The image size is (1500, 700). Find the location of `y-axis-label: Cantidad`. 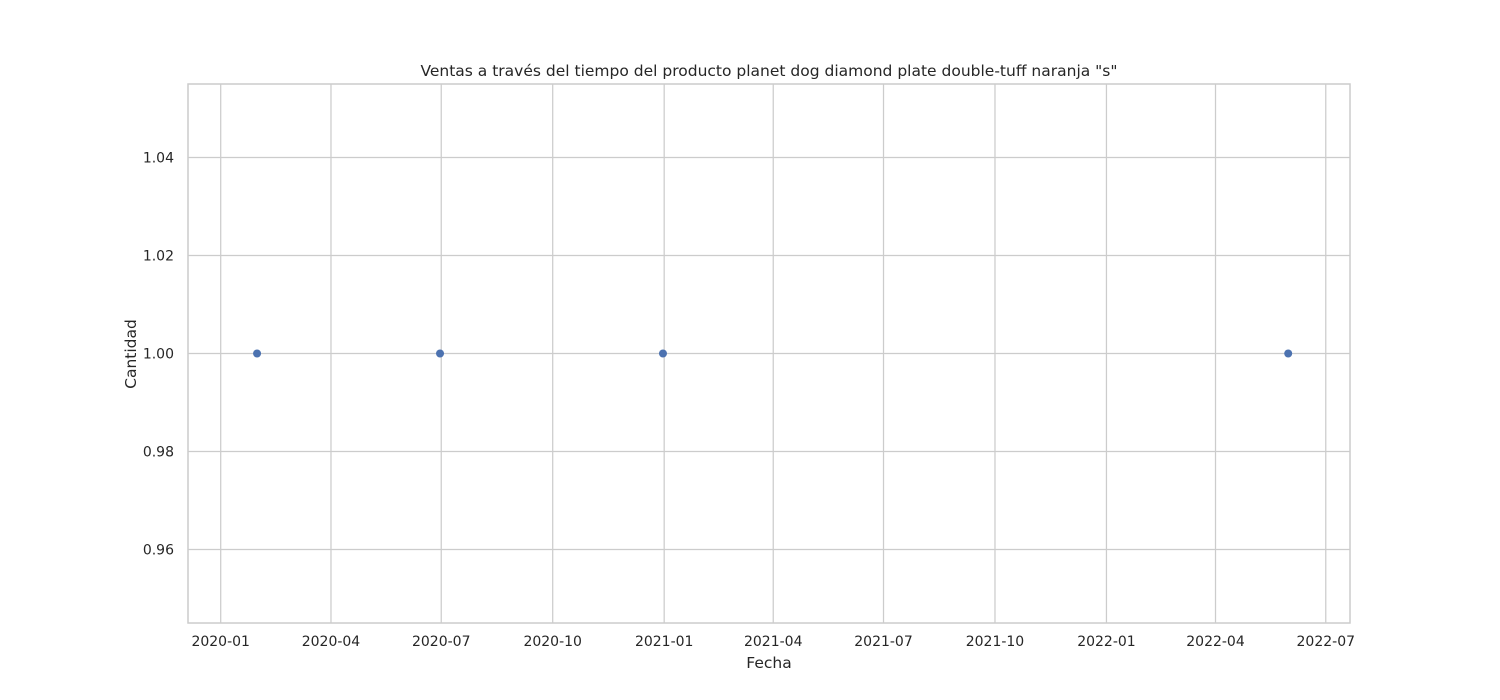

y-axis-label: Cantidad is located at coordinates (131, 354).